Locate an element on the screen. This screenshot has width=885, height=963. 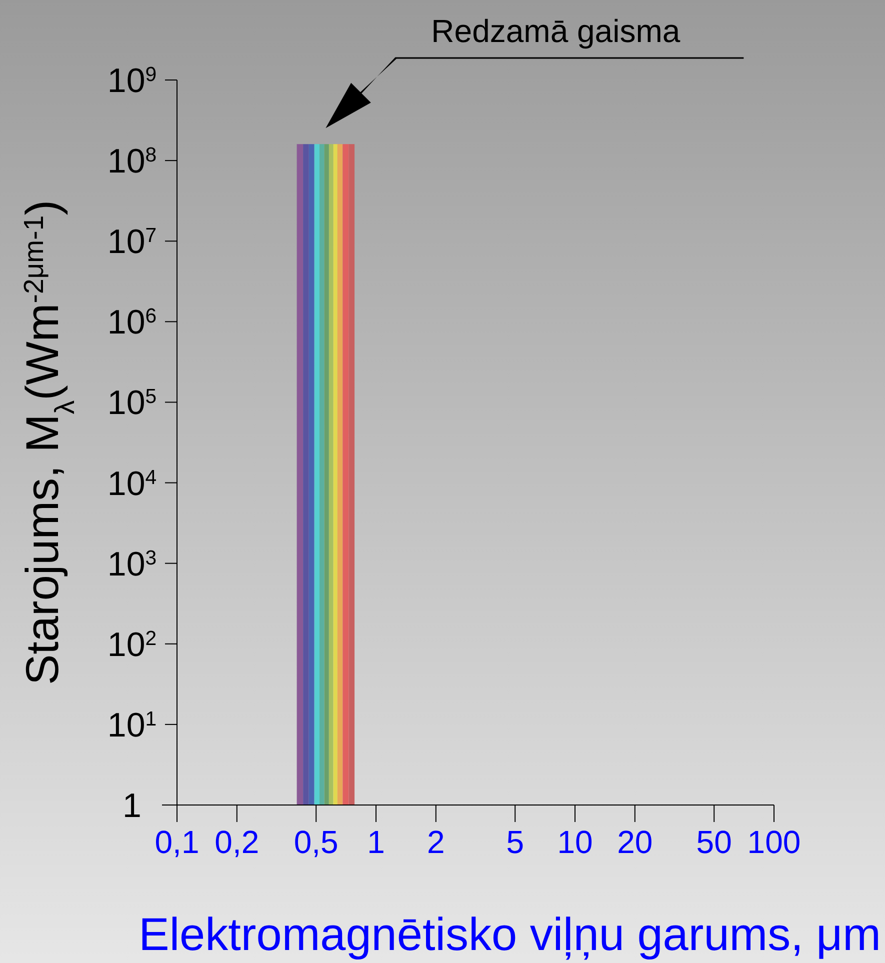
x-tick-label: 0,1 is located at coordinates (177, 842).